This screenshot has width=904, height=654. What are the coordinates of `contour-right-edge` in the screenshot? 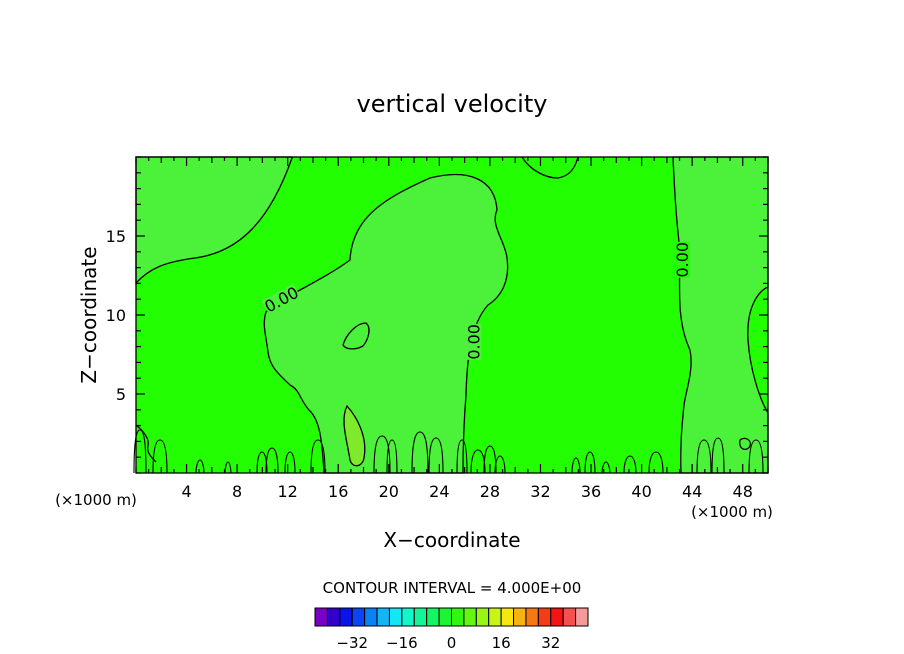 It's located at (745, 444).